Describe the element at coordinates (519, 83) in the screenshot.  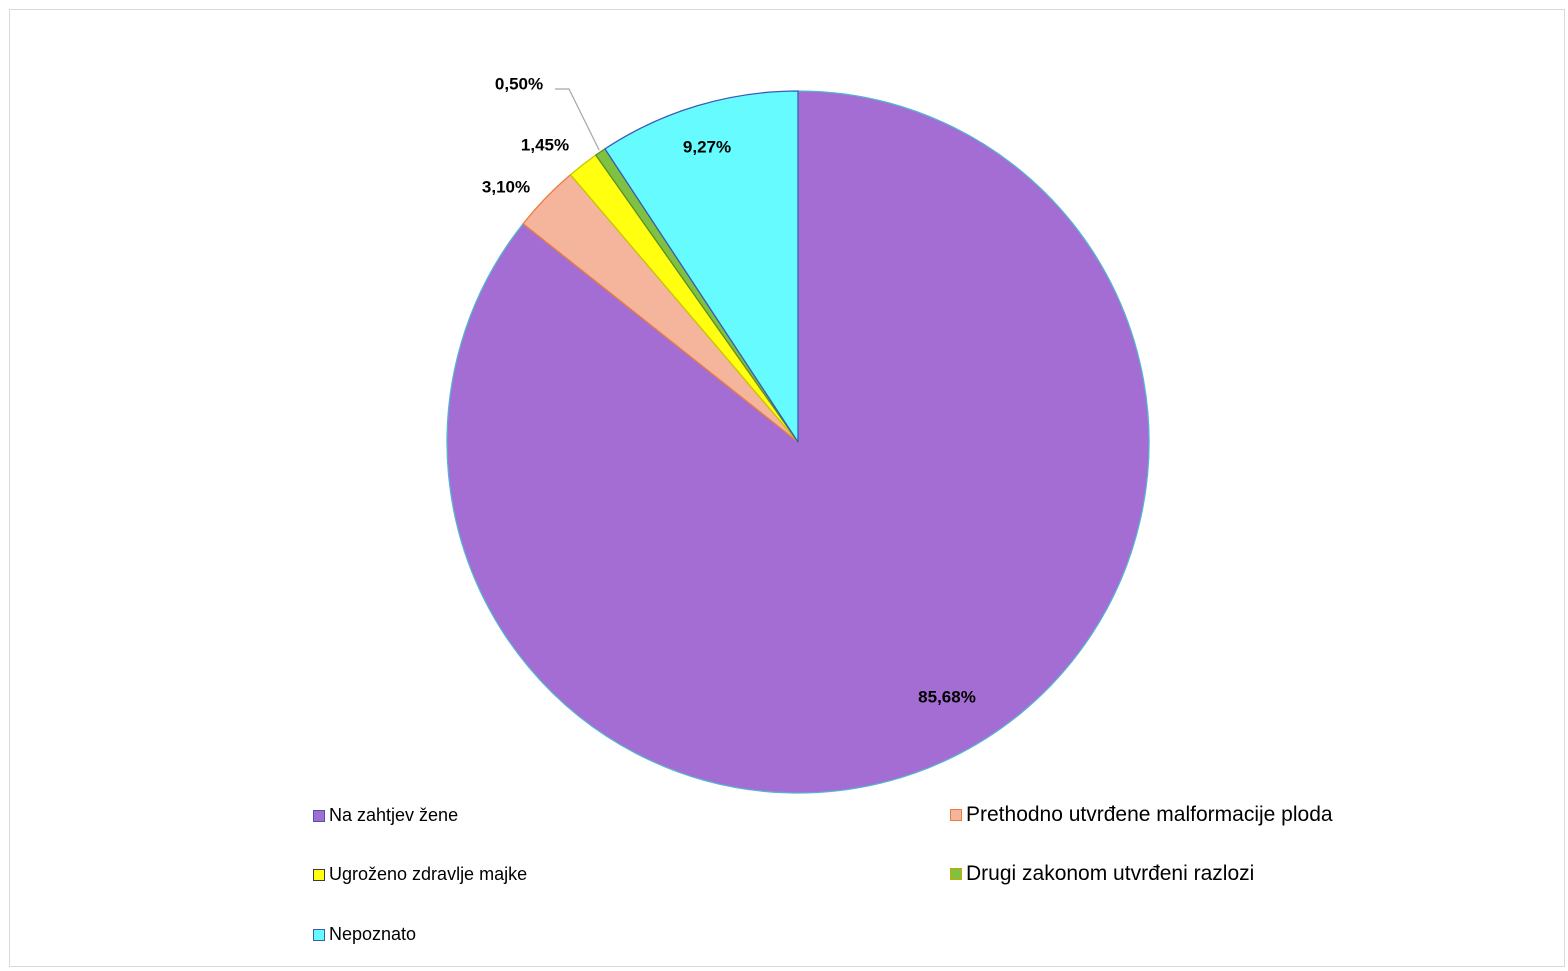
I see `data-label-drugi-zakonom-utvrdeni-razlozi: 0,50%` at that location.